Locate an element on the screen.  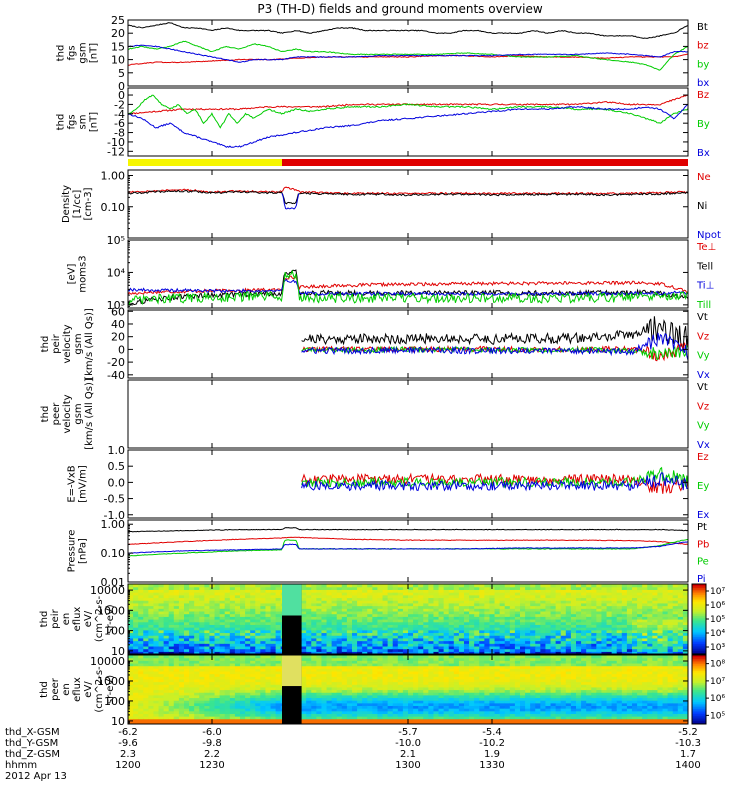
y-axis-label: en is located at coordinates (66, 689).